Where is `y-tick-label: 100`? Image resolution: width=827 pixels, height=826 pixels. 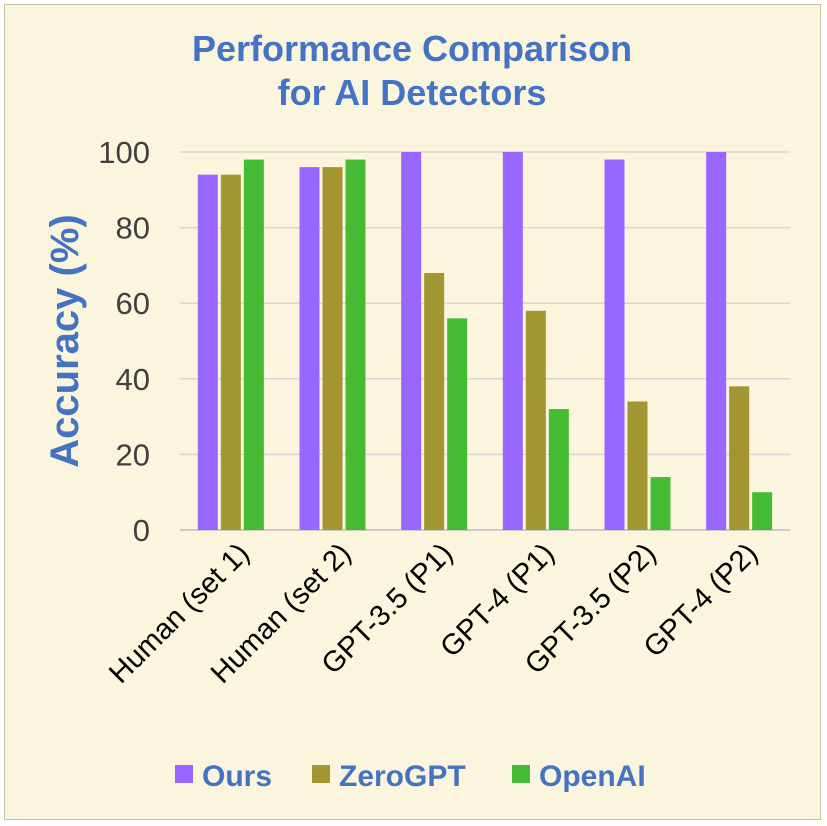
y-tick-label: 100 is located at coordinates (124, 152).